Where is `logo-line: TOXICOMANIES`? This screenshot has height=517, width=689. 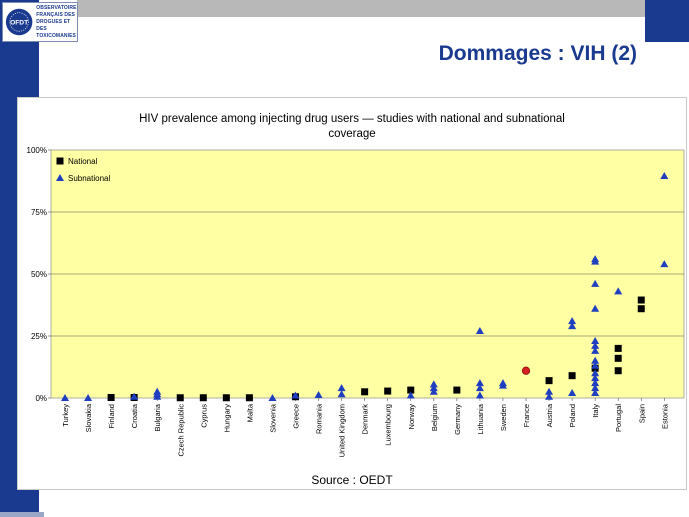 logo-line: TOXICOMANIES is located at coordinates (56, 35).